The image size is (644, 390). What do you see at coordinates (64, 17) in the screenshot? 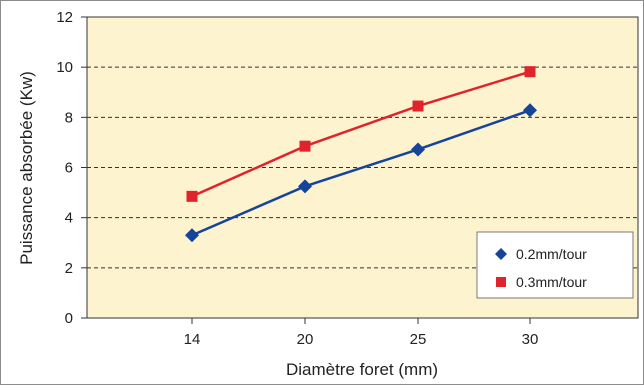
I see `y-tick-label: 12` at bounding box center [64, 17].